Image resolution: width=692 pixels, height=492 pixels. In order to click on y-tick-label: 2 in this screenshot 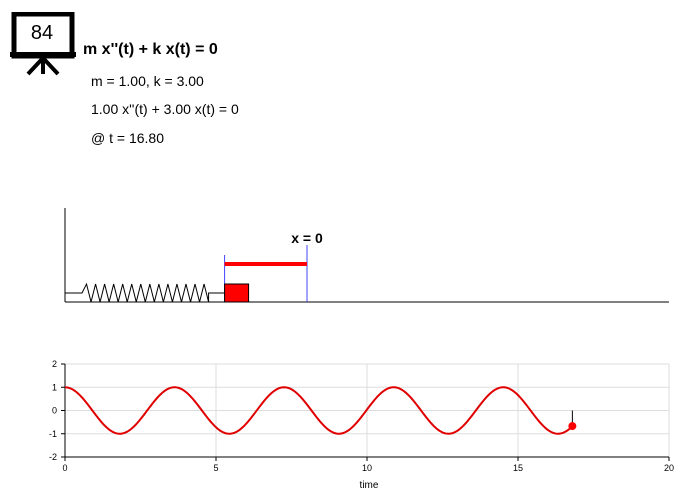, I will do `click(54, 364)`.